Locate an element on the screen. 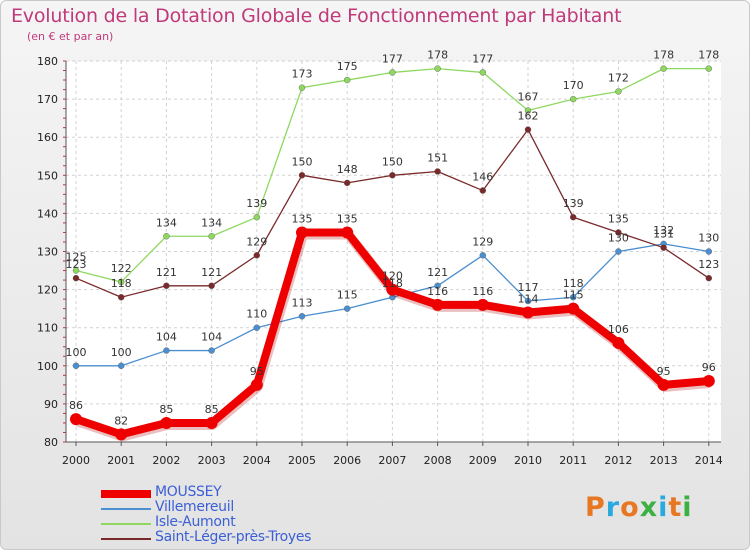 The image size is (750, 550). data-label-villemereuil: 113 is located at coordinates (302, 302).